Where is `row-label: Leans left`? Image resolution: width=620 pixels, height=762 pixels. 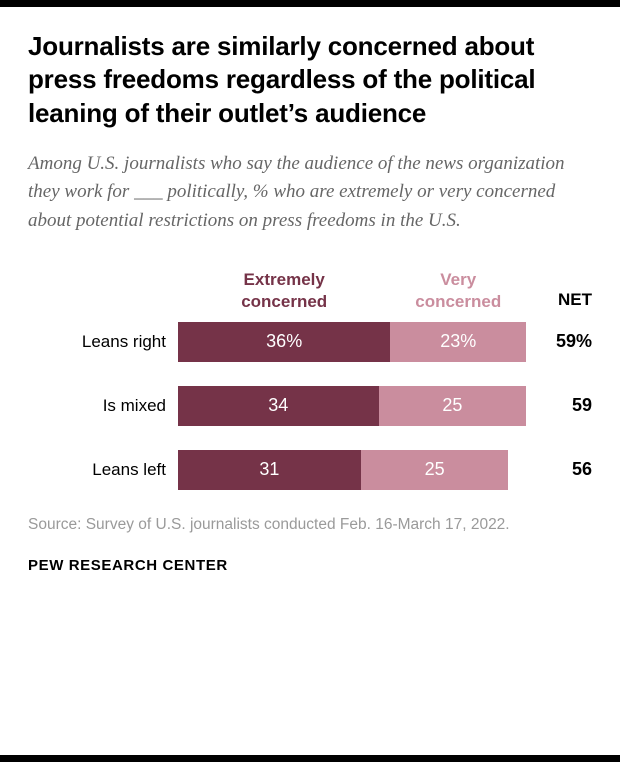
row-label: Leans left is located at coordinates (129, 469).